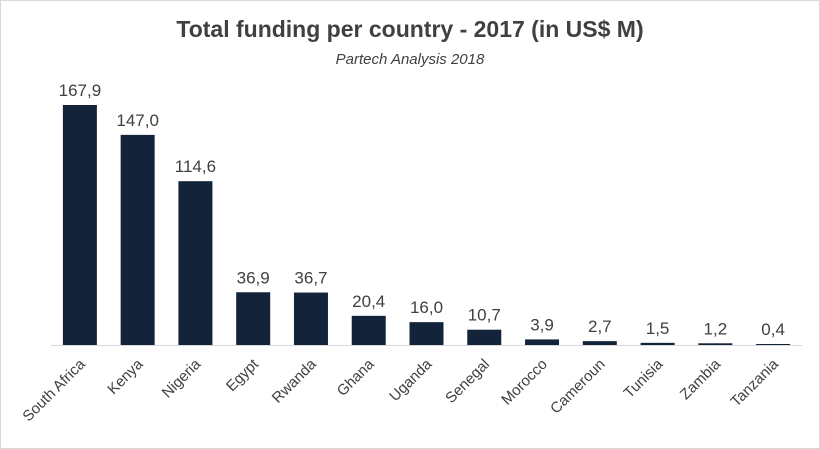 The image size is (820, 449). I want to click on category-label: Tanzania, so click(754, 382).